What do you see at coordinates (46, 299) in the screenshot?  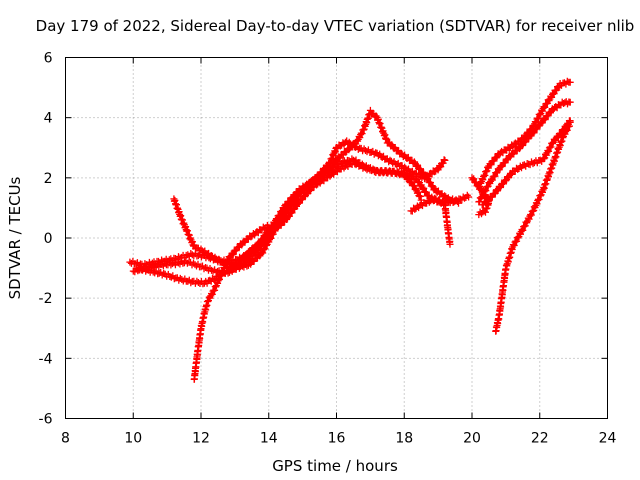 I see `y-tick-label: -2` at bounding box center [46, 299].